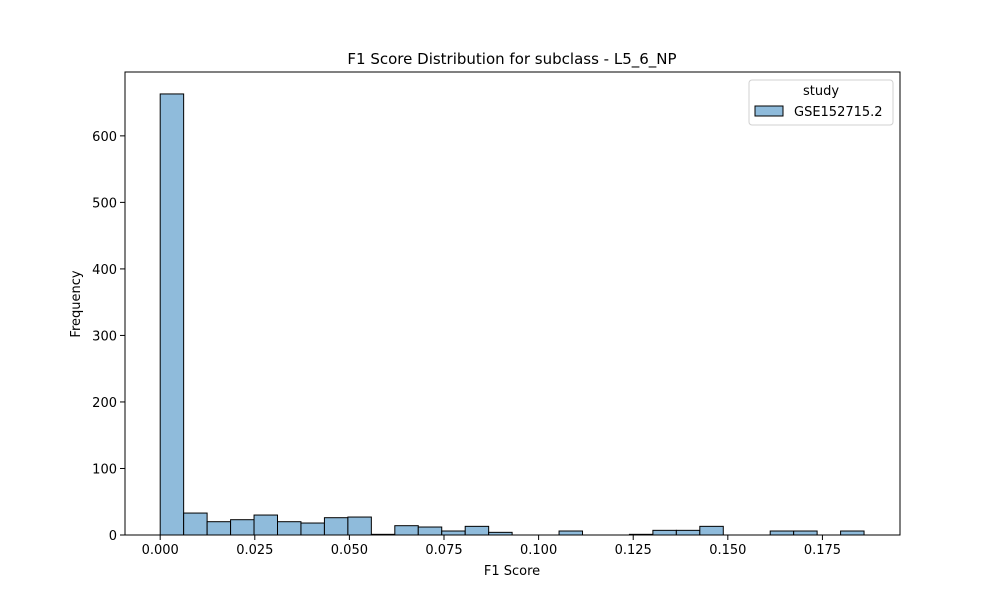  Describe the element at coordinates (104, 469) in the screenshot. I see `y-tick-label: 100` at that location.